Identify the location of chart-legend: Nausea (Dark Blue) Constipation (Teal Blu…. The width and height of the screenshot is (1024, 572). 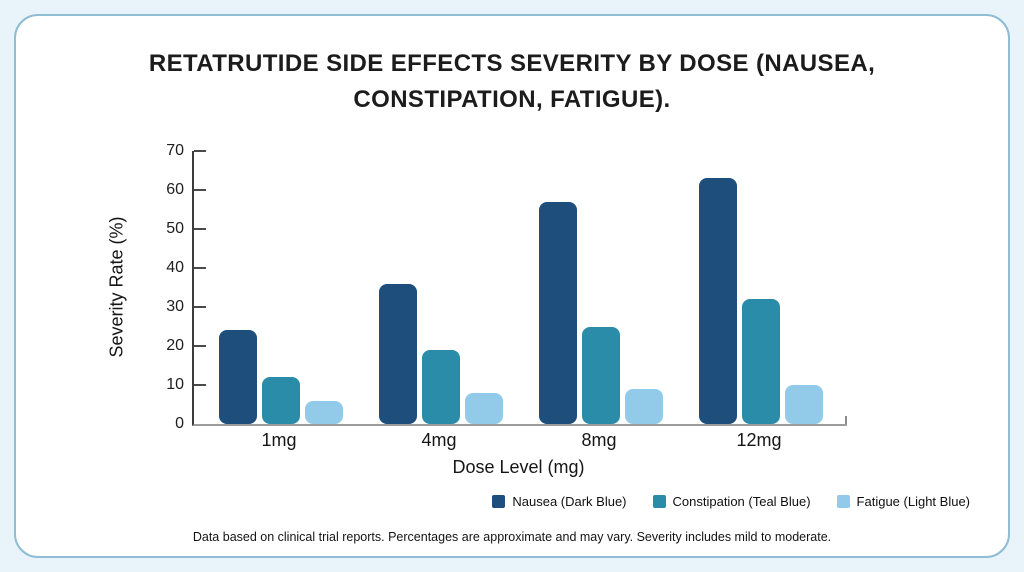
(731, 501).